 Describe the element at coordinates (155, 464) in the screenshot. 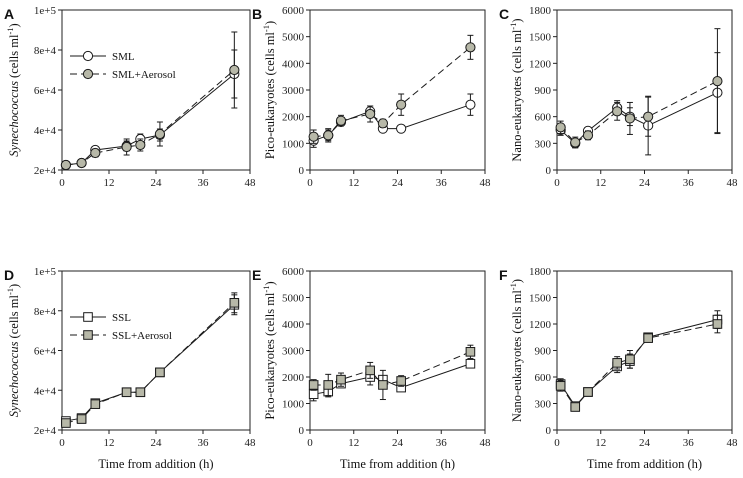

I see `x-axis-label: Time from addition (h)` at that location.